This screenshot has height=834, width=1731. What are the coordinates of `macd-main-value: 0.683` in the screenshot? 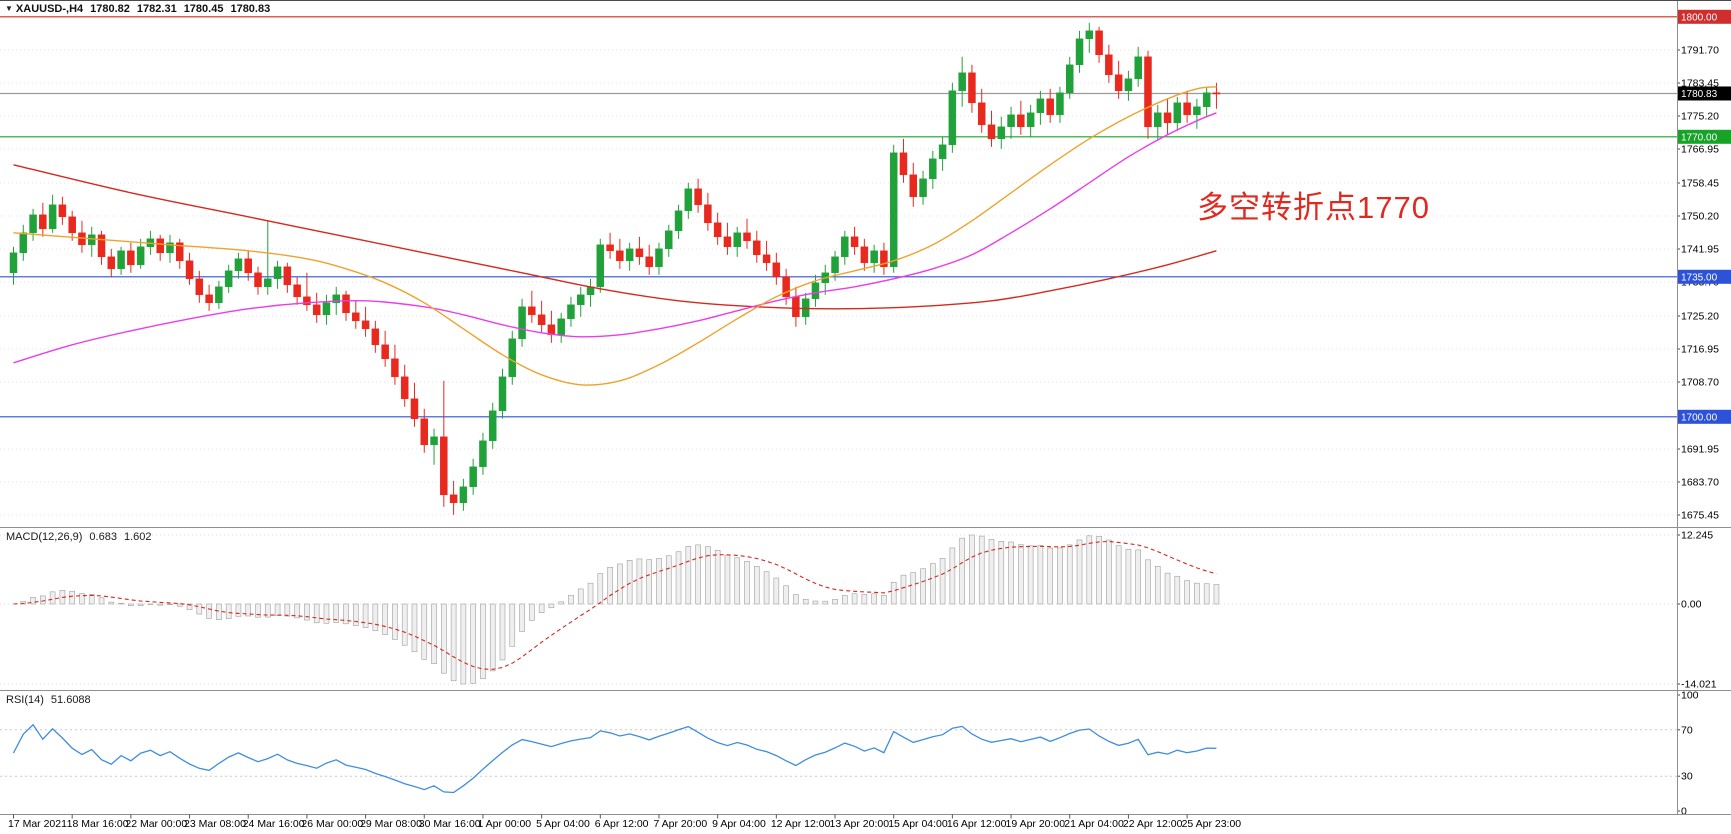 It's located at (103, 537).